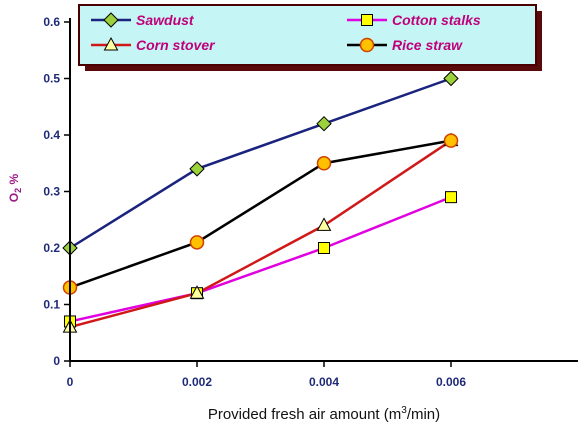  I want to click on x-axis-label-part: Provided fresh air amount (m, so click(304, 414).